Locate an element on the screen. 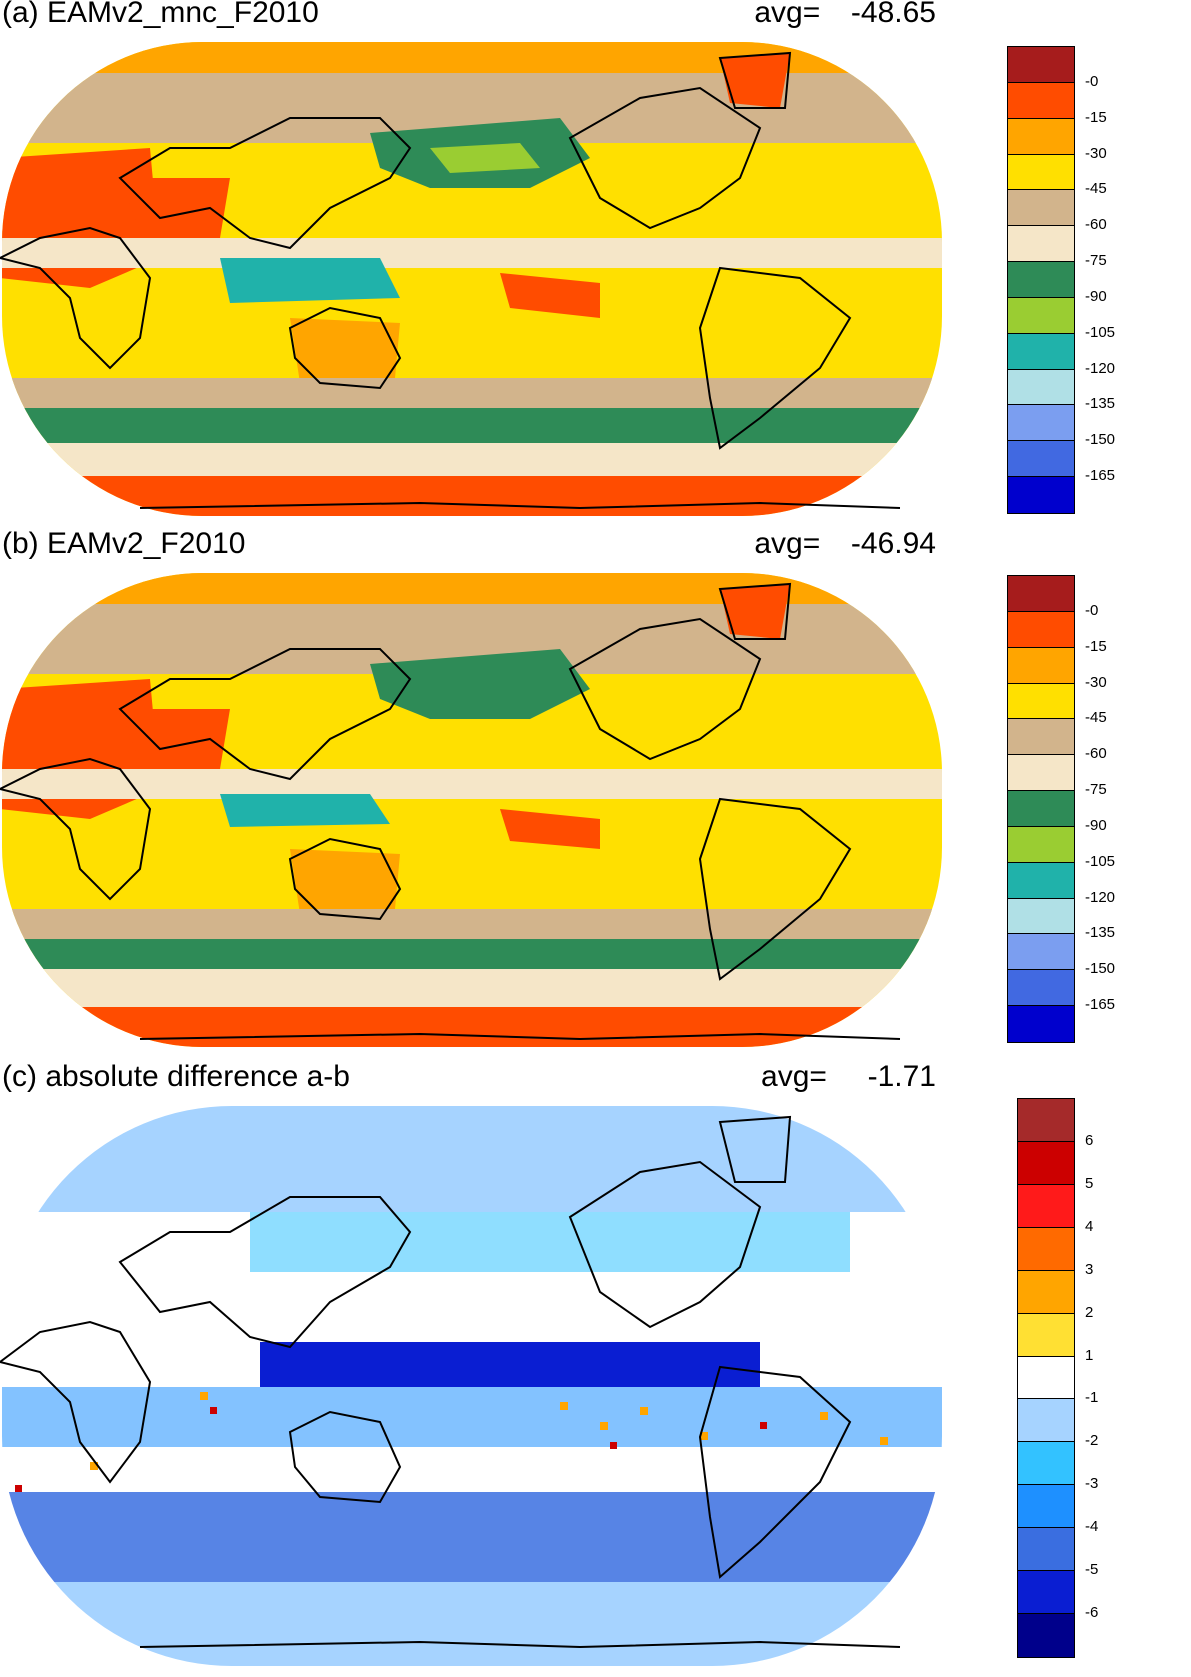  tropical-deep-blue is located at coordinates (510, 1364).